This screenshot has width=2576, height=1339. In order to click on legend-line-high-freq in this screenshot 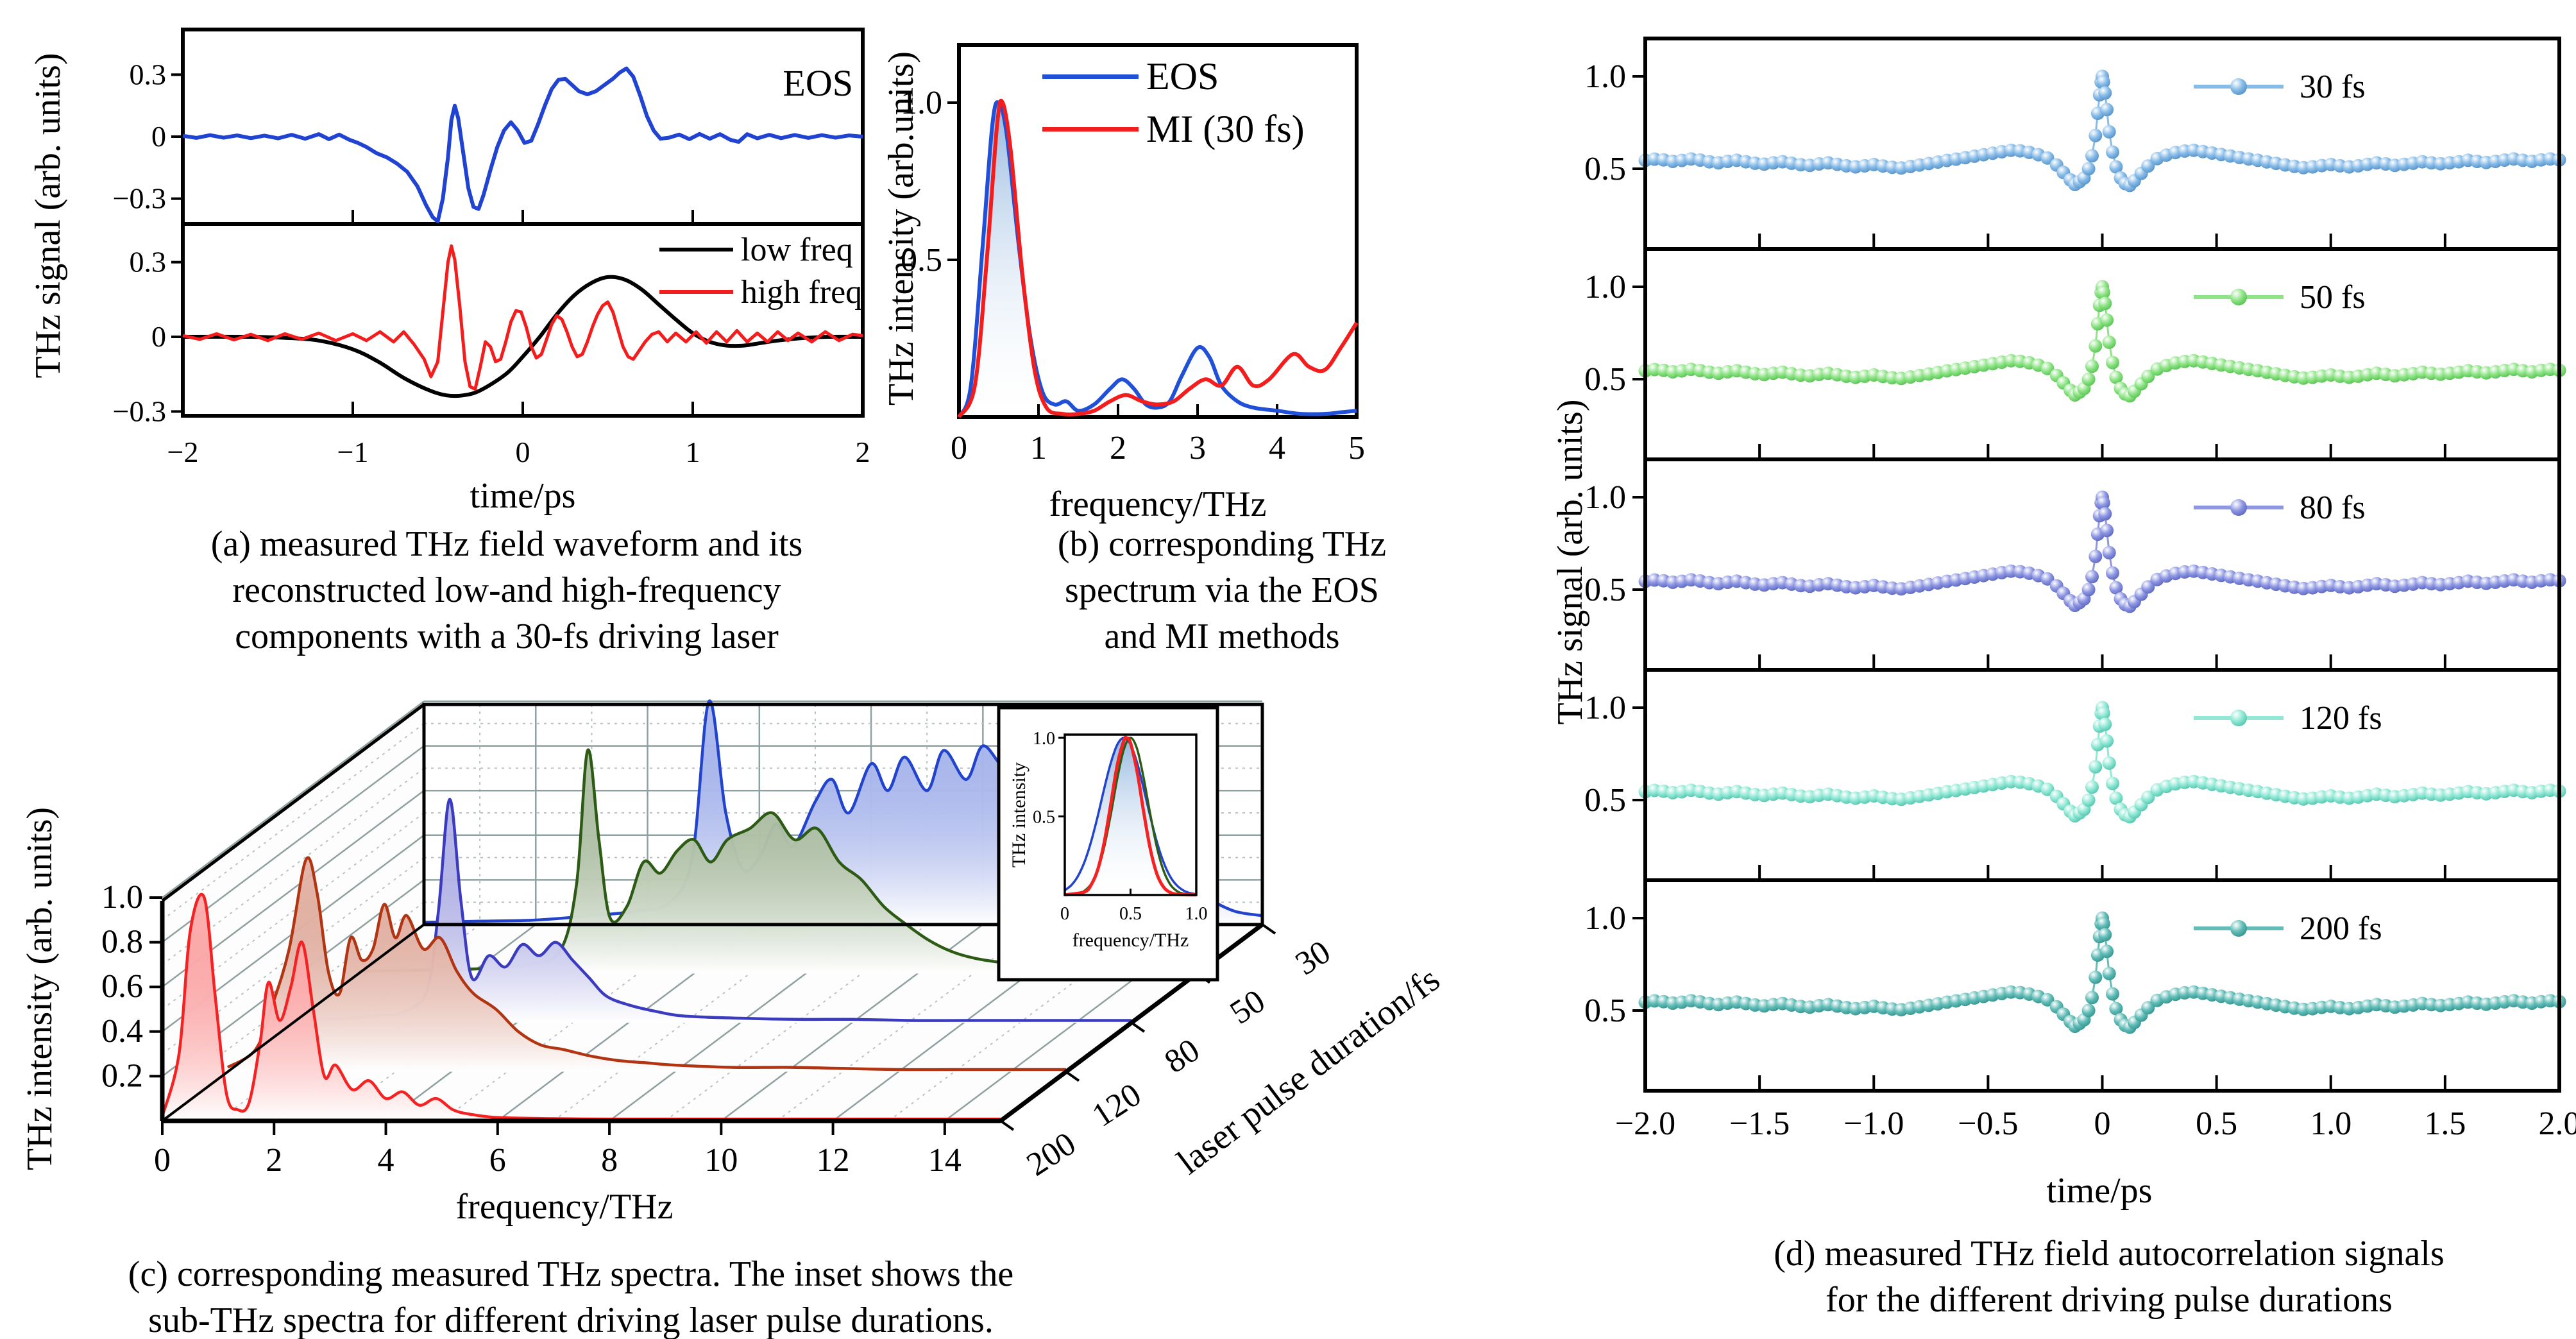, I will do `click(696, 292)`.